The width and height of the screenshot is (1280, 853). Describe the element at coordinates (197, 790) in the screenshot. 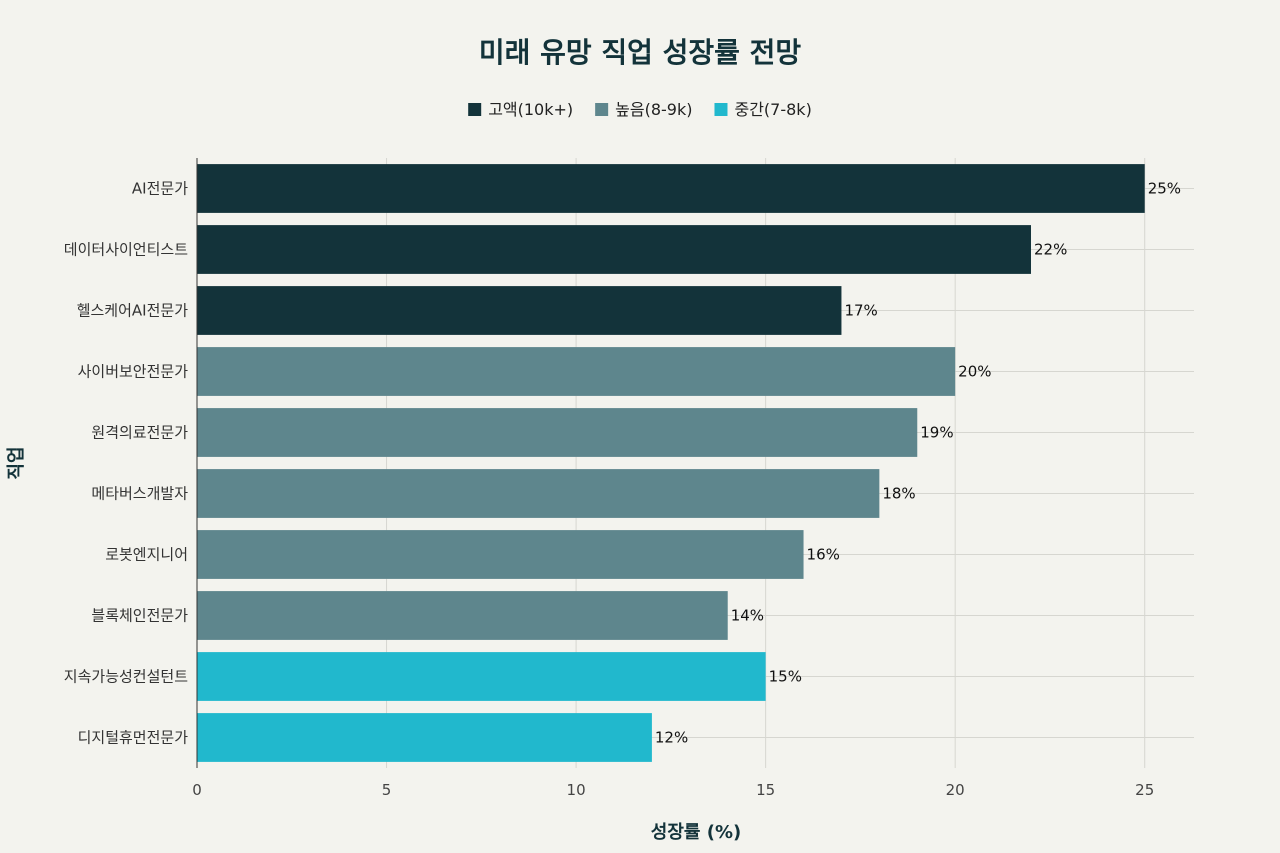

I see `x-tick-label: 0` at that location.